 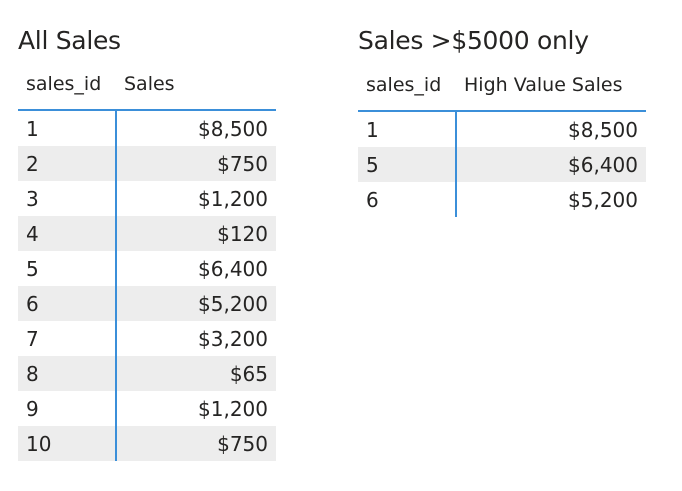 I want to click on table-row: 9 $1,200, so click(x=147, y=408).